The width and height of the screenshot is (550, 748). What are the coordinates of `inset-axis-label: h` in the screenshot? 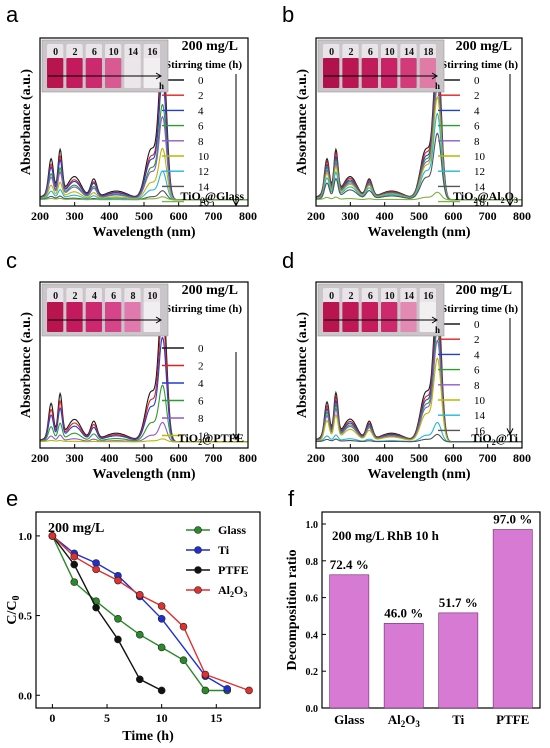 It's located at (161, 86).